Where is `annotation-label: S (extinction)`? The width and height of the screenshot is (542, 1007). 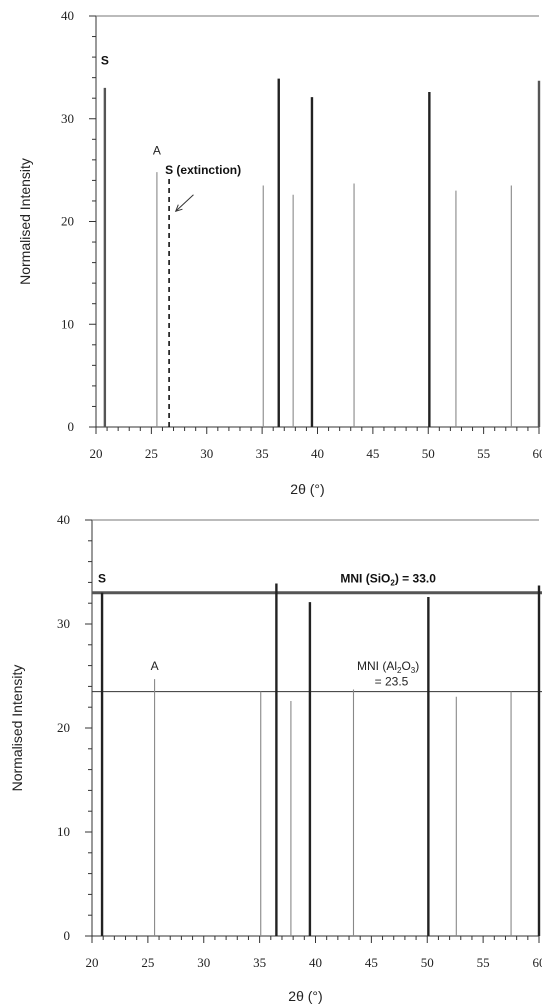
annotation-label: S (extinction) is located at coordinates (203, 170).